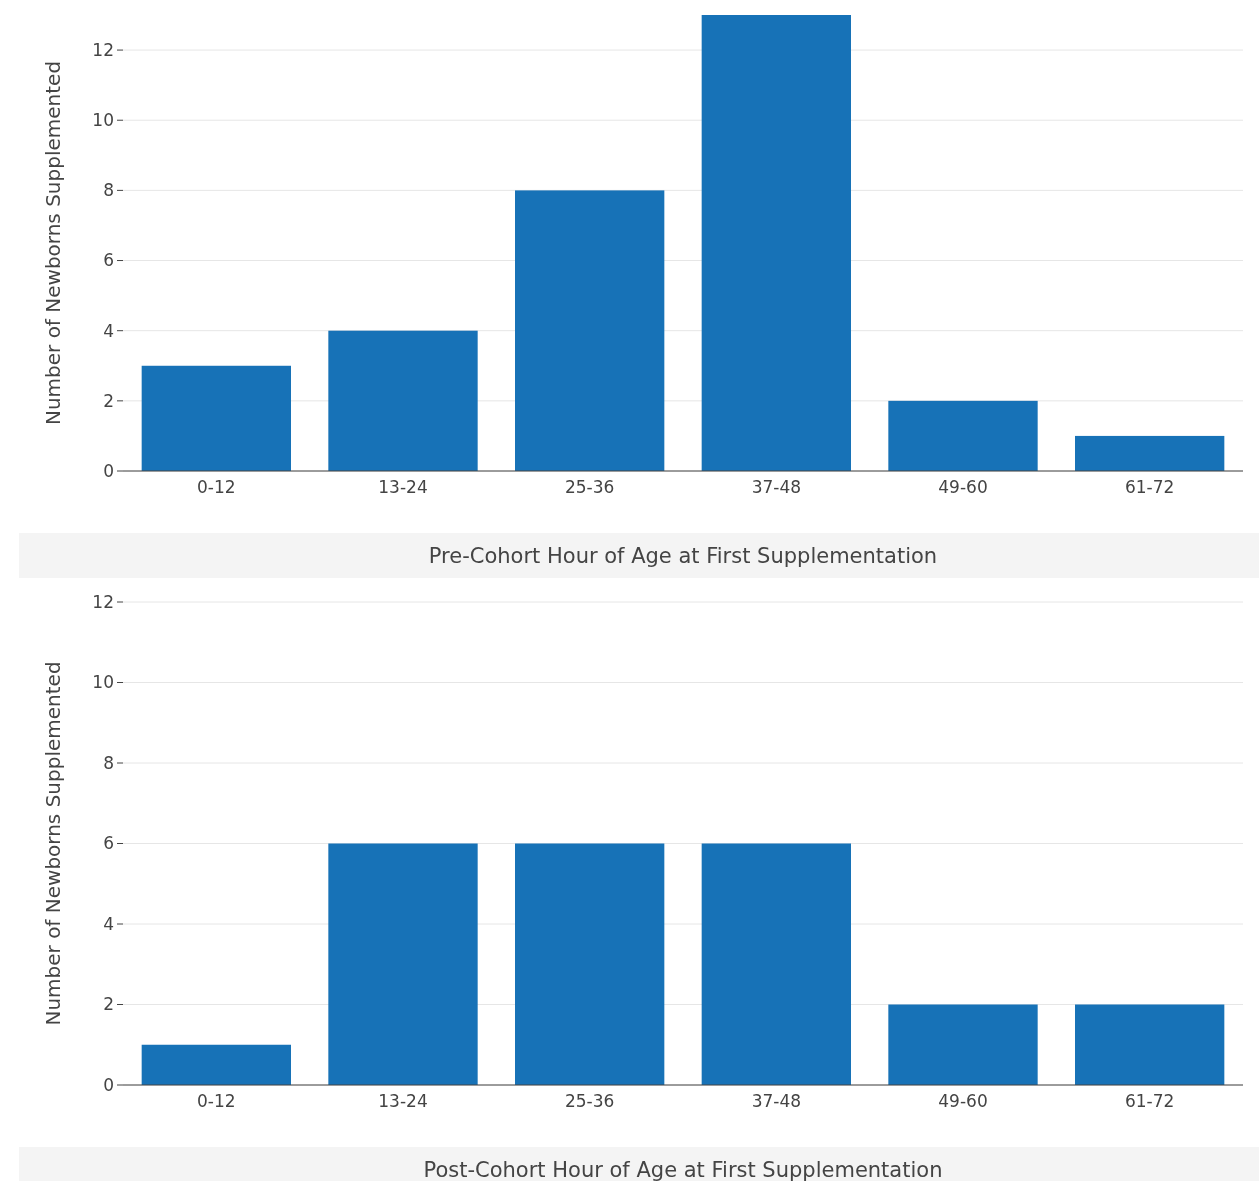 The image size is (1259, 1181). What do you see at coordinates (683, 556) in the screenshot?
I see `x-axis-title: Pre-Cohort Hour of Age at First Supplementation` at bounding box center [683, 556].